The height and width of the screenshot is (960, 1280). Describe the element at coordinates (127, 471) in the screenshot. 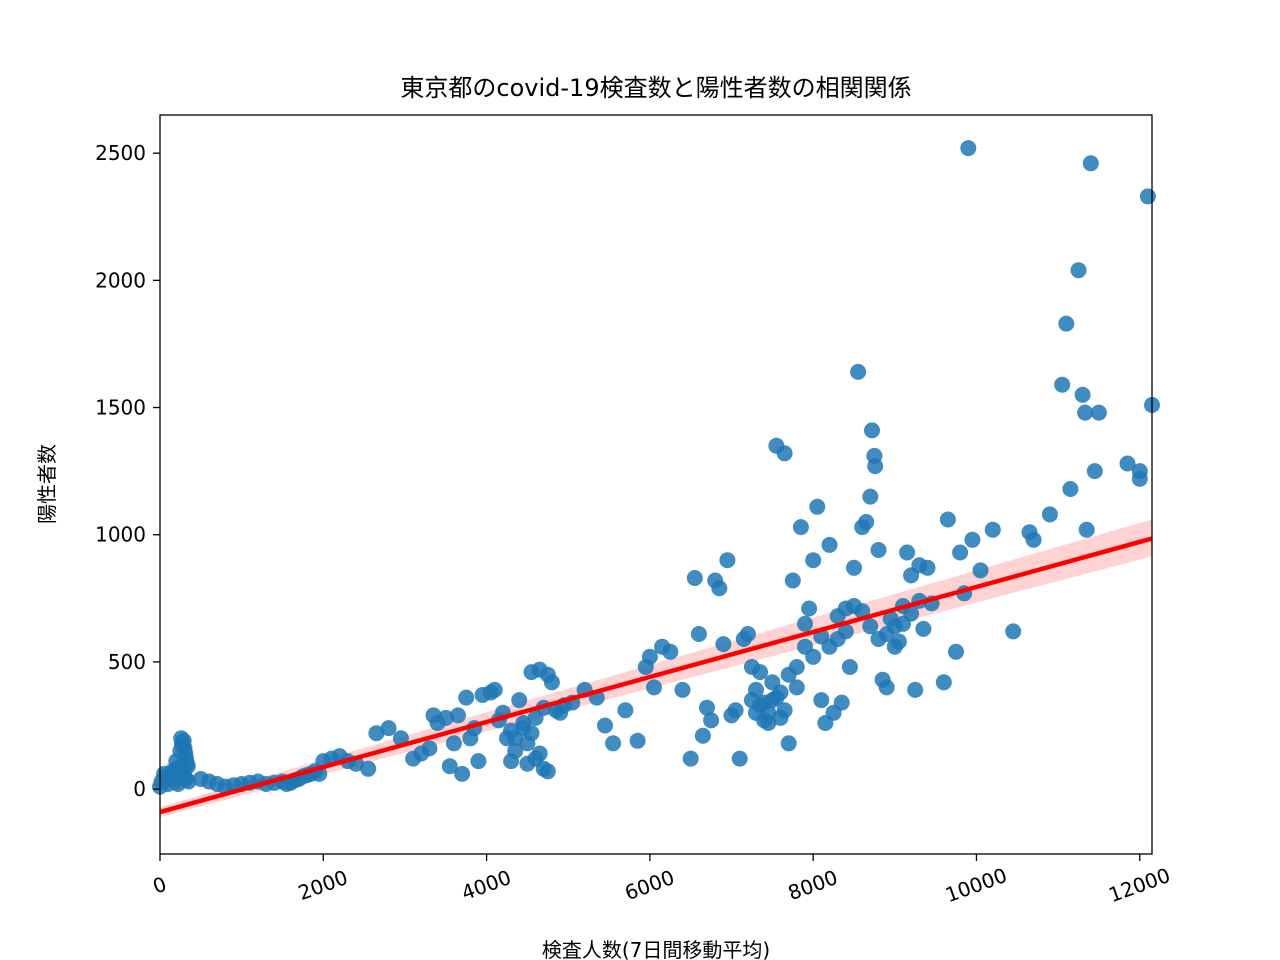

I see `y-axis: 0 500 1000 1500 2000 2500` at that location.